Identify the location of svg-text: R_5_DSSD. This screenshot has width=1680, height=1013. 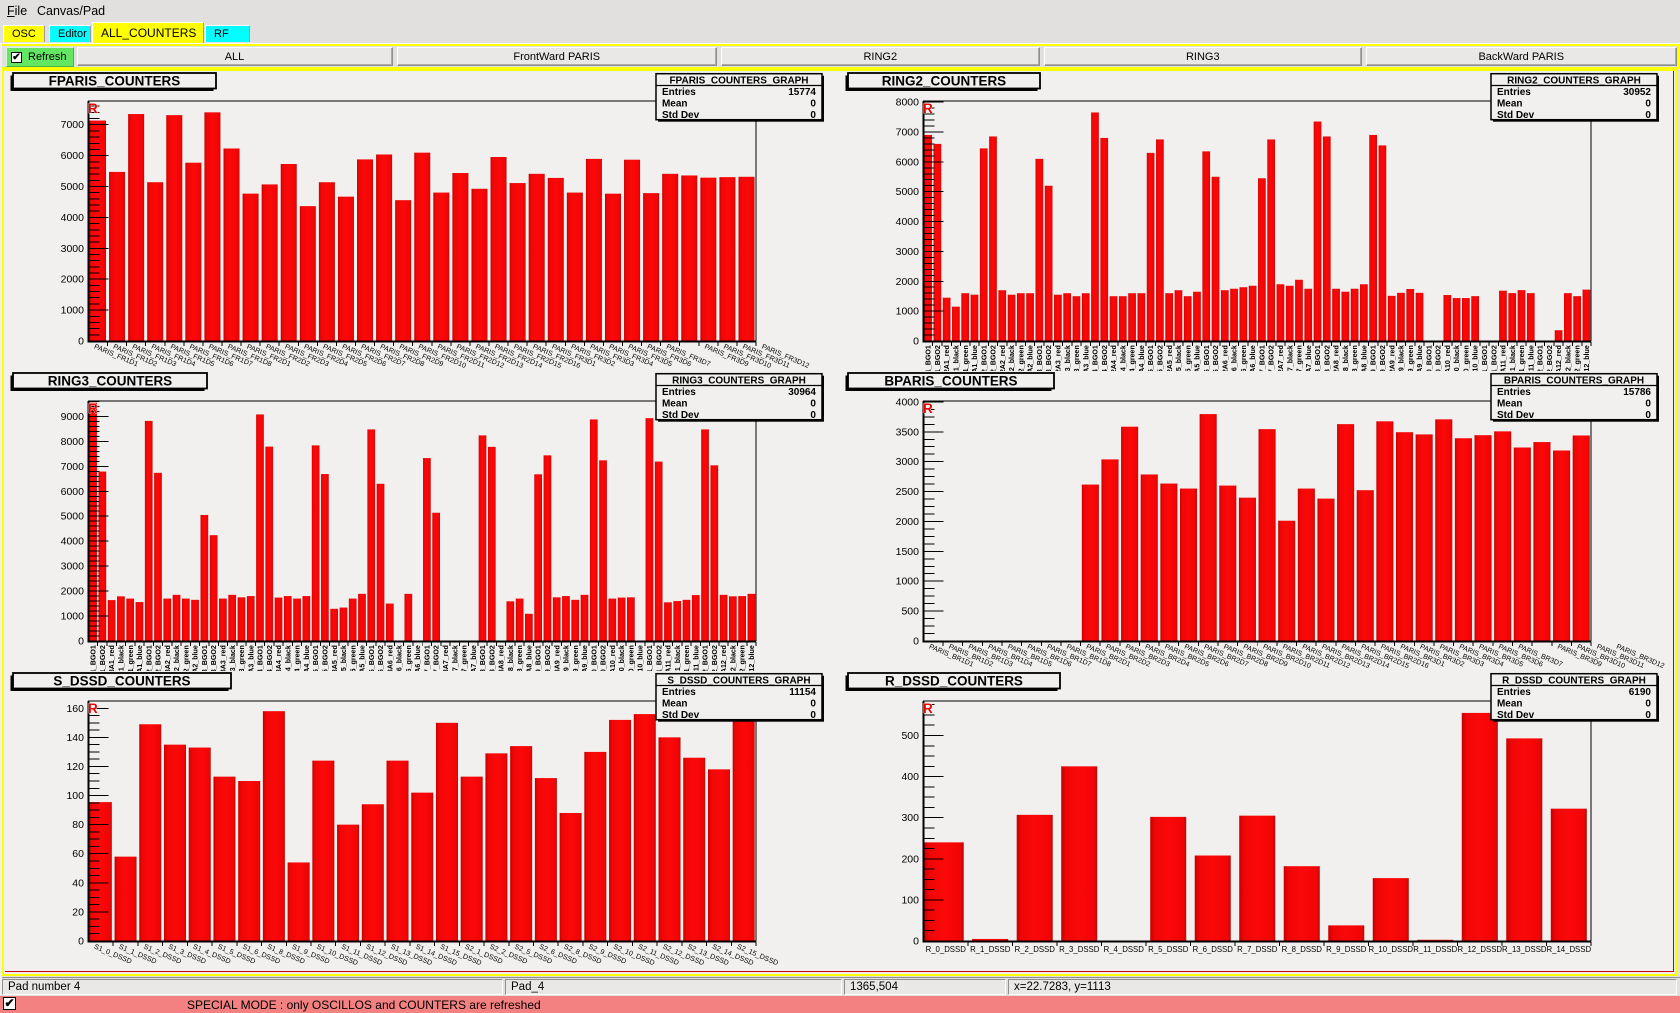
(1168, 949).